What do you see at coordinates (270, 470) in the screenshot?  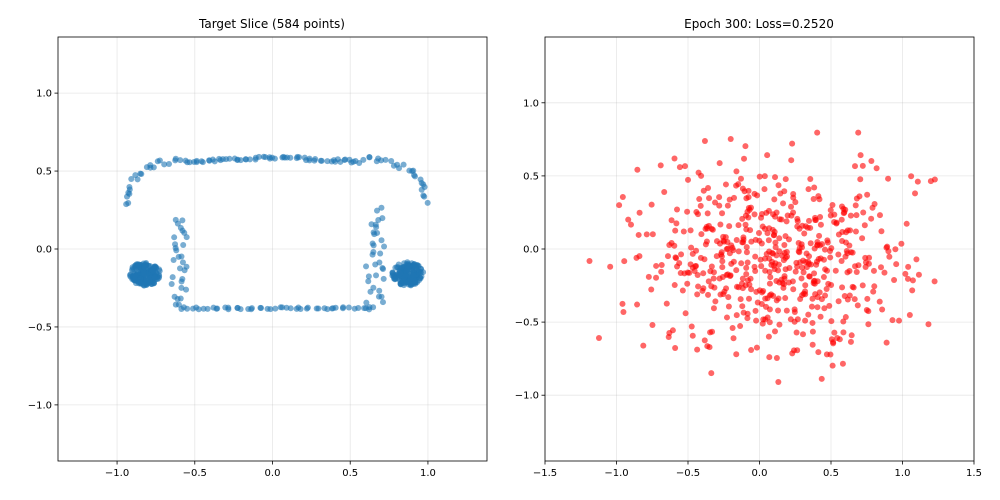 I see `left-chart-x-ticks: −1.0 −0.5 0.0 0.5 1.0` at bounding box center [270, 470].